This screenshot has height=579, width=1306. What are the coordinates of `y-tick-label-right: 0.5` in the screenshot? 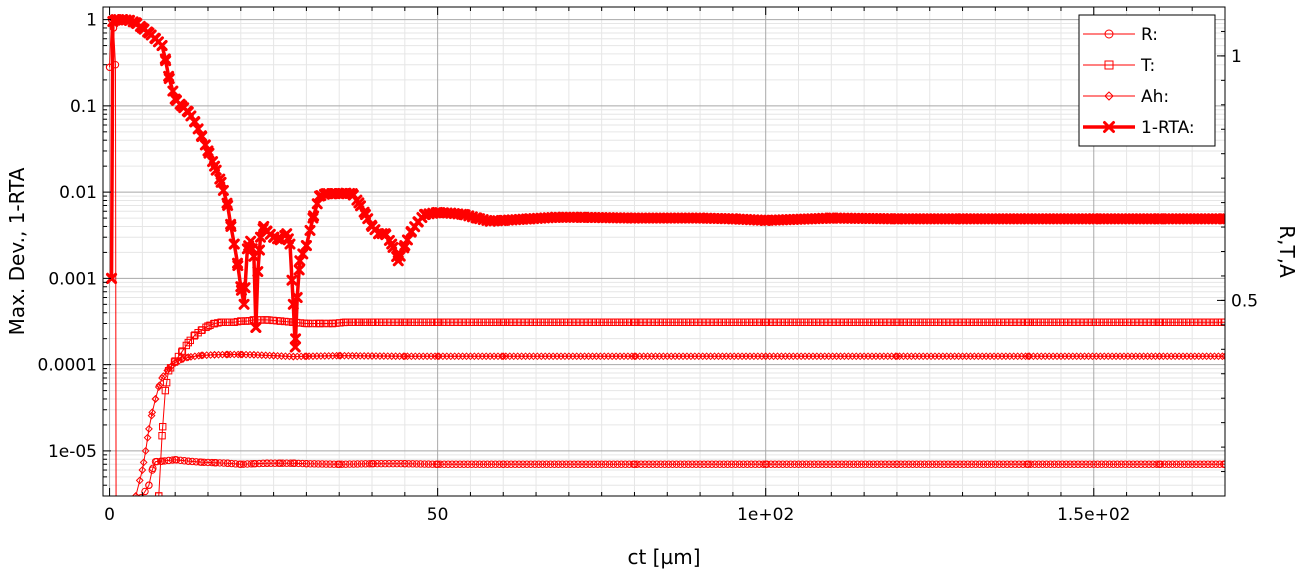 It's located at (1244, 301).